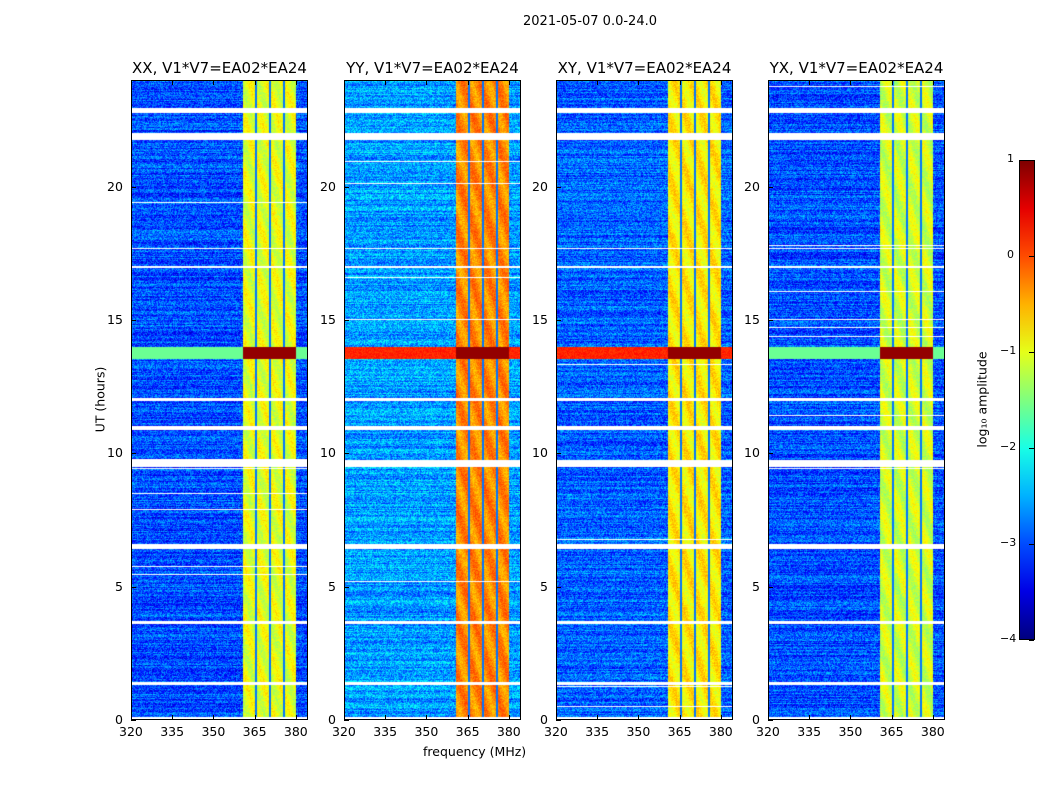  I want to click on figure-title: 2021-05-07 0.0-24.0, so click(590, 21).